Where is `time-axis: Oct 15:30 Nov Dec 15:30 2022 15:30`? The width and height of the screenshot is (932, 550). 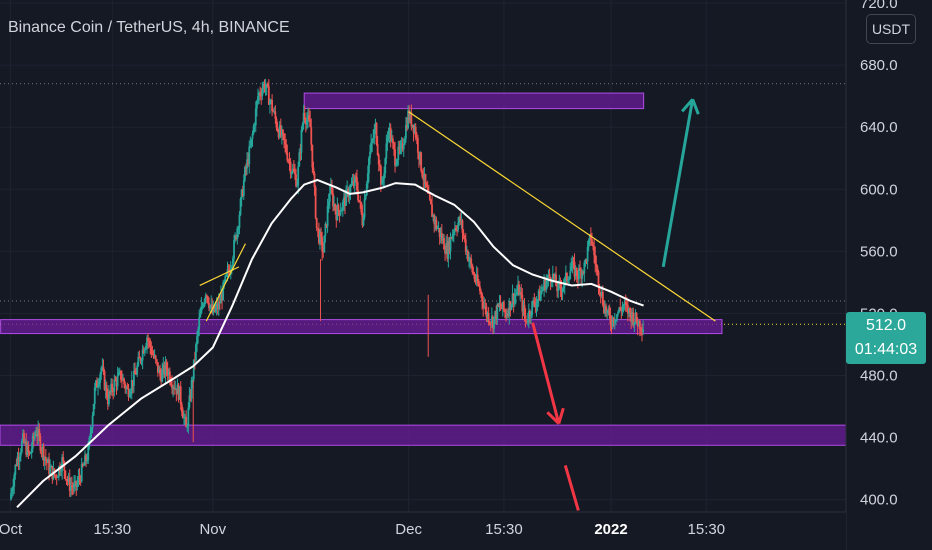
time-axis: Oct 15:30 Nov Dec 15:30 2022 15:30 is located at coordinates (423, 530).